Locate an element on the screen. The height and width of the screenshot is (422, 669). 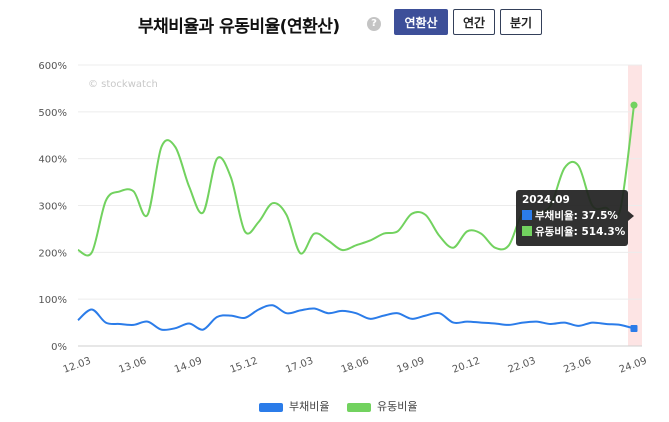
y-tick-label: 0% is located at coordinates (59, 347).